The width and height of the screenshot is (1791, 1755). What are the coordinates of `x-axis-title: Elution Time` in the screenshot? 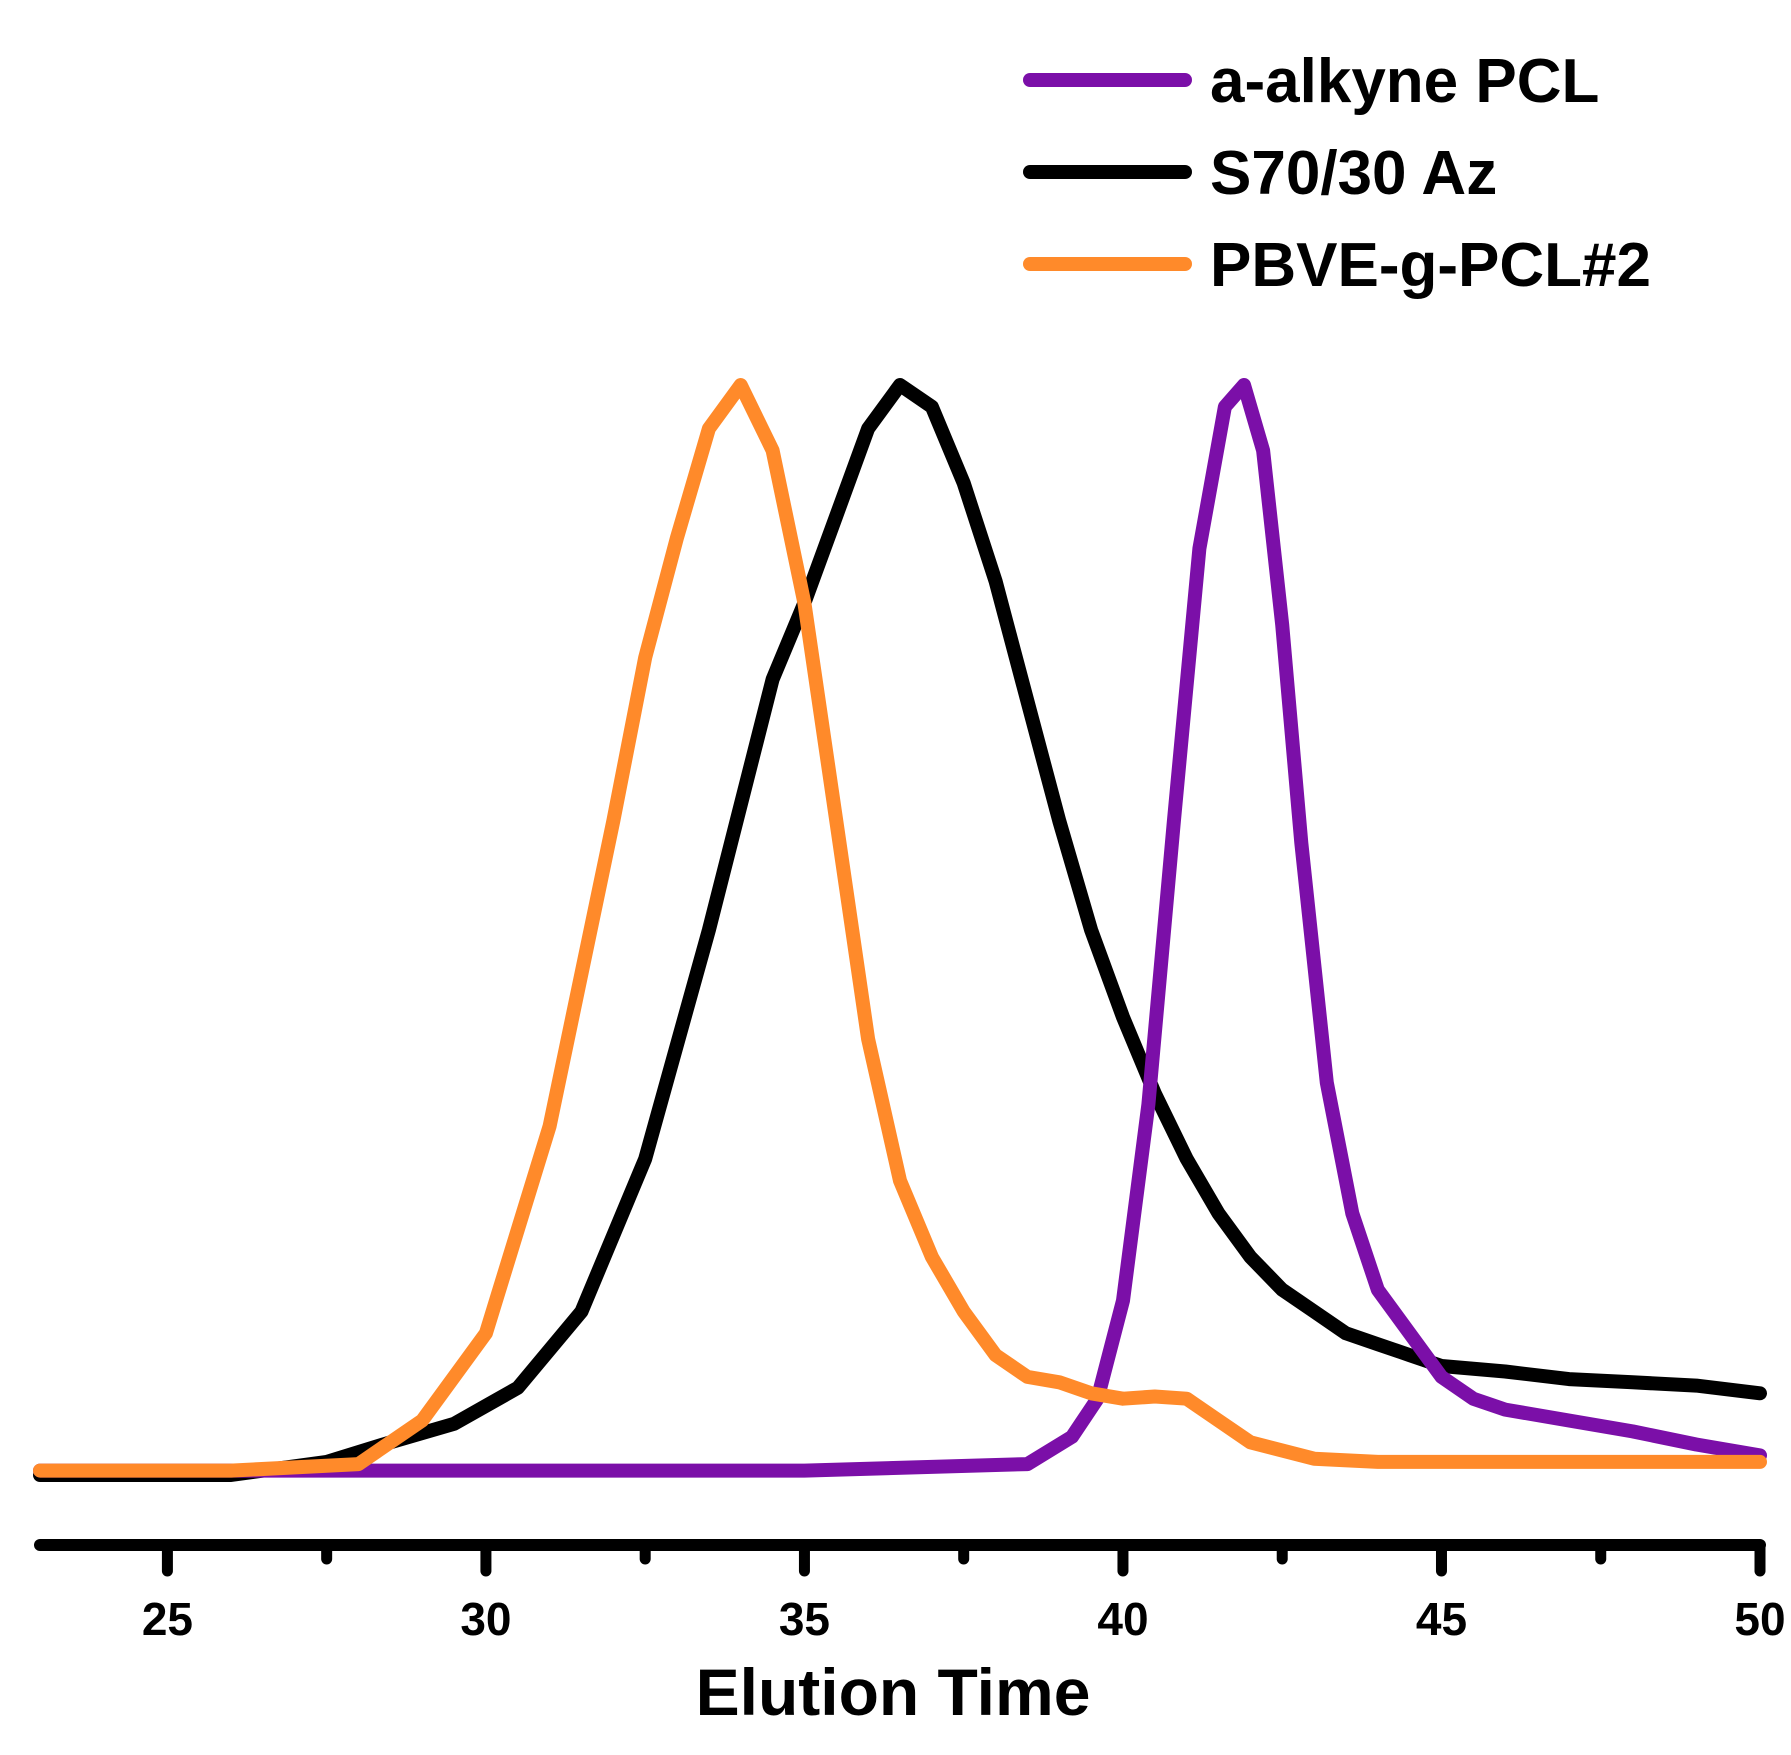 It's located at (893, 1692).